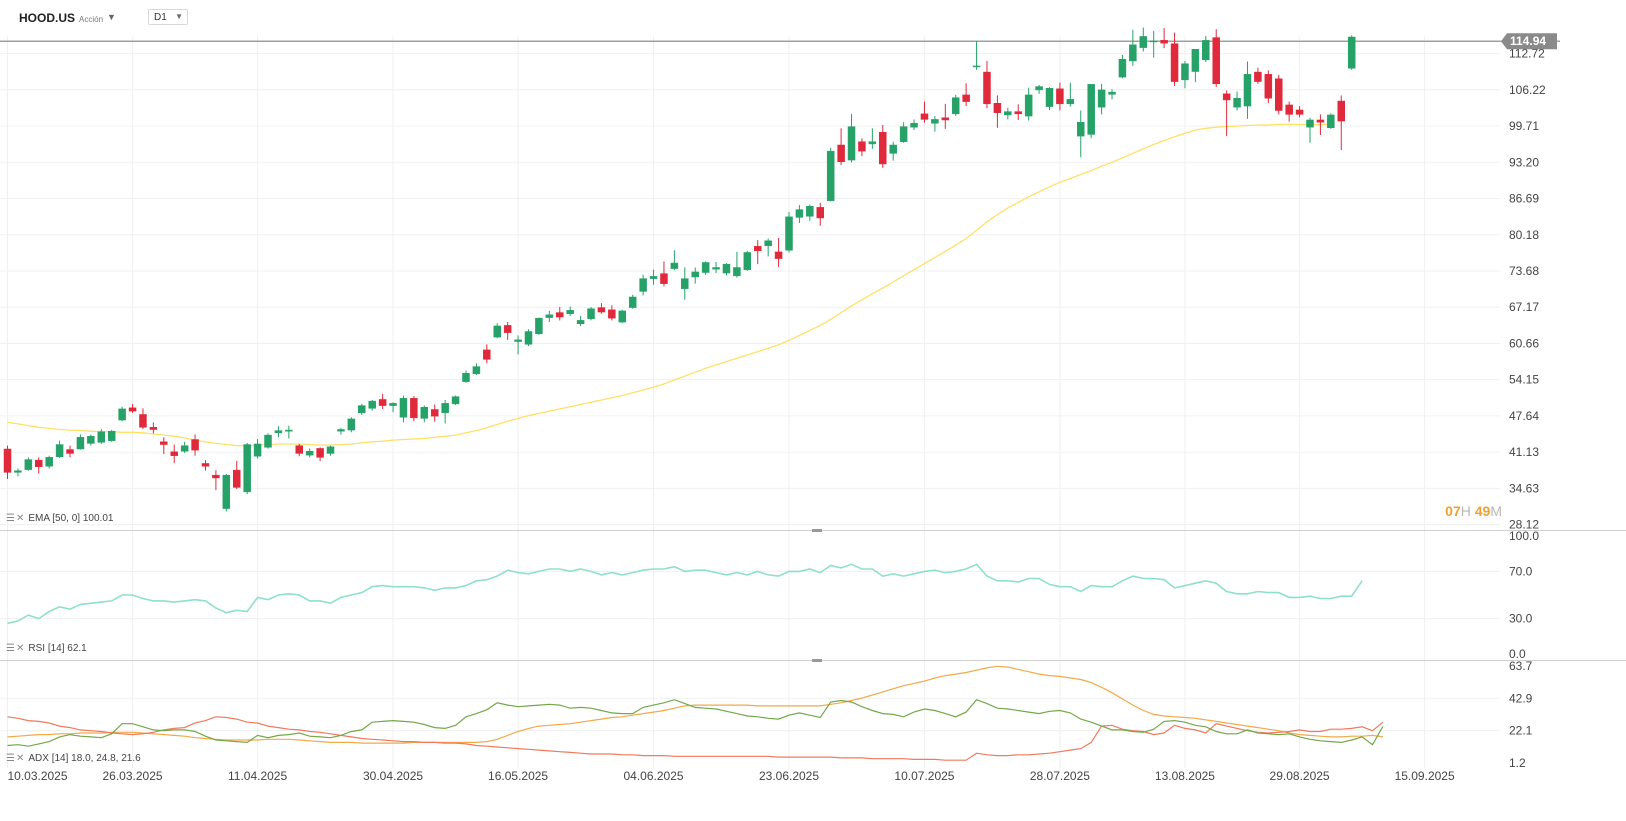  I want to click on rsi-pane, so click(685, 594).